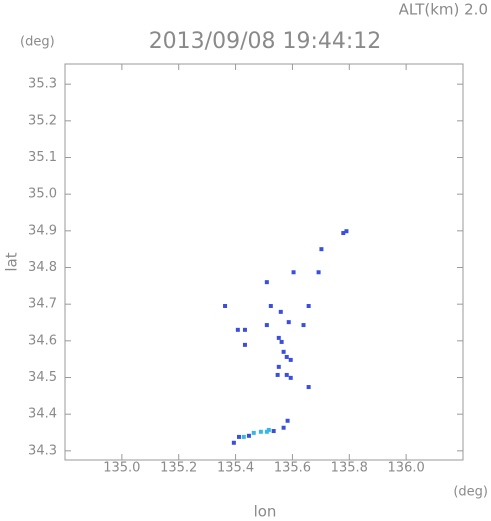  I want to click on chart-title: 2013/09/08 19:44:12, so click(265, 41).